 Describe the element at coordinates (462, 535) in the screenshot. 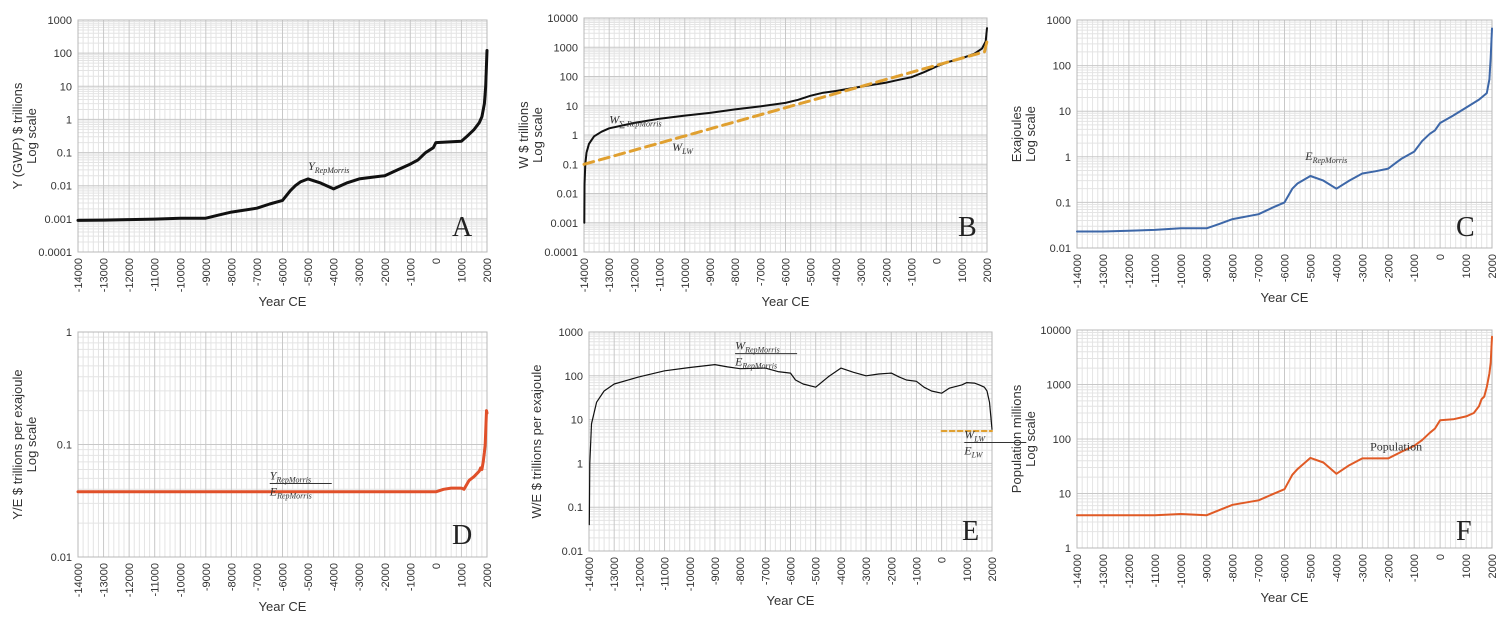

I see `panel-letter: D` at that location.